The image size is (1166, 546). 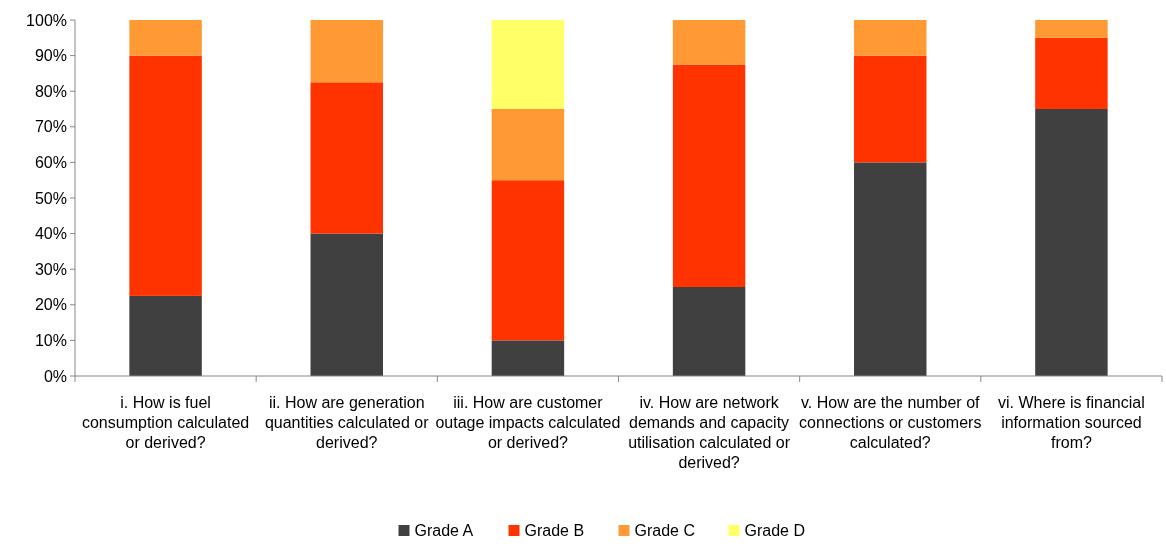 What do you see at coordinates (50, 269) in the screenshot?
I see `y-tick-label: 30%` at bounding box center [50, 269].